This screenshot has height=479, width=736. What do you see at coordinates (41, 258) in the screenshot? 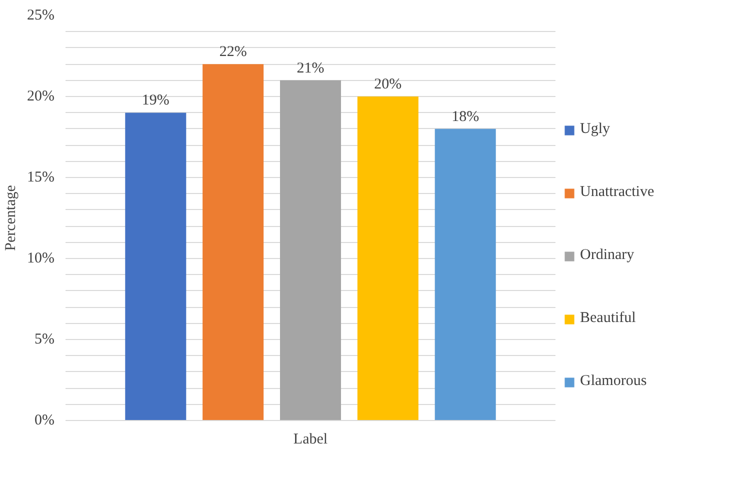
I see `y-tick-label: 10%` at bounding box center [41, 258].